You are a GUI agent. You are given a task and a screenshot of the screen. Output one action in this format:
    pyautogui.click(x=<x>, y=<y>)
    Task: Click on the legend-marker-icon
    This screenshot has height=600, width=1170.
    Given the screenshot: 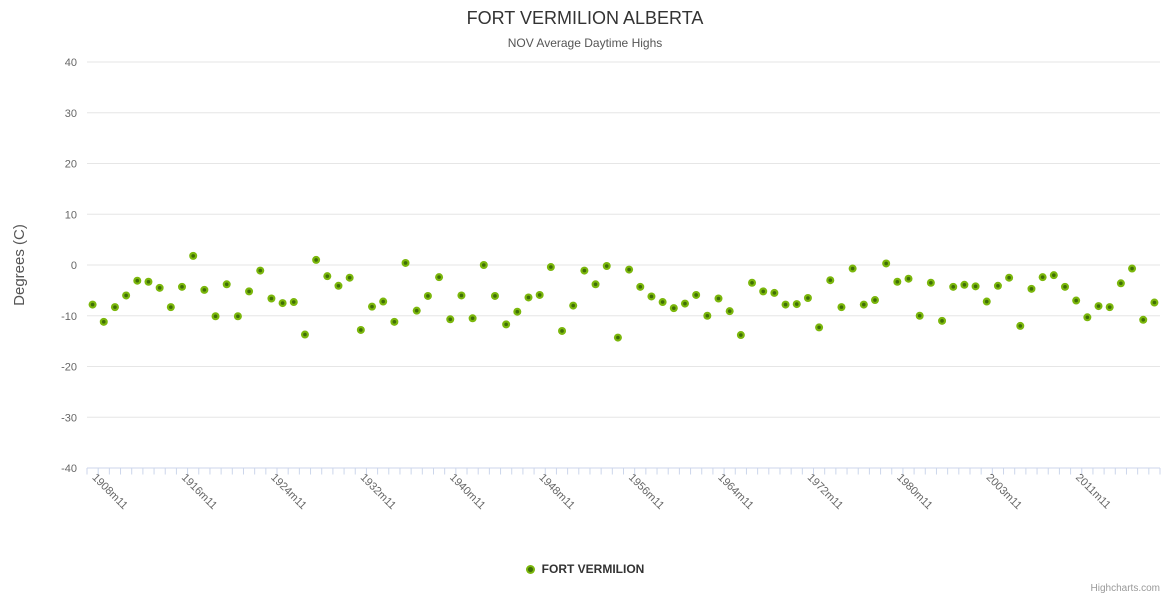 What is the action you would take?
    pyautogui.click(x=530, y=569)
    